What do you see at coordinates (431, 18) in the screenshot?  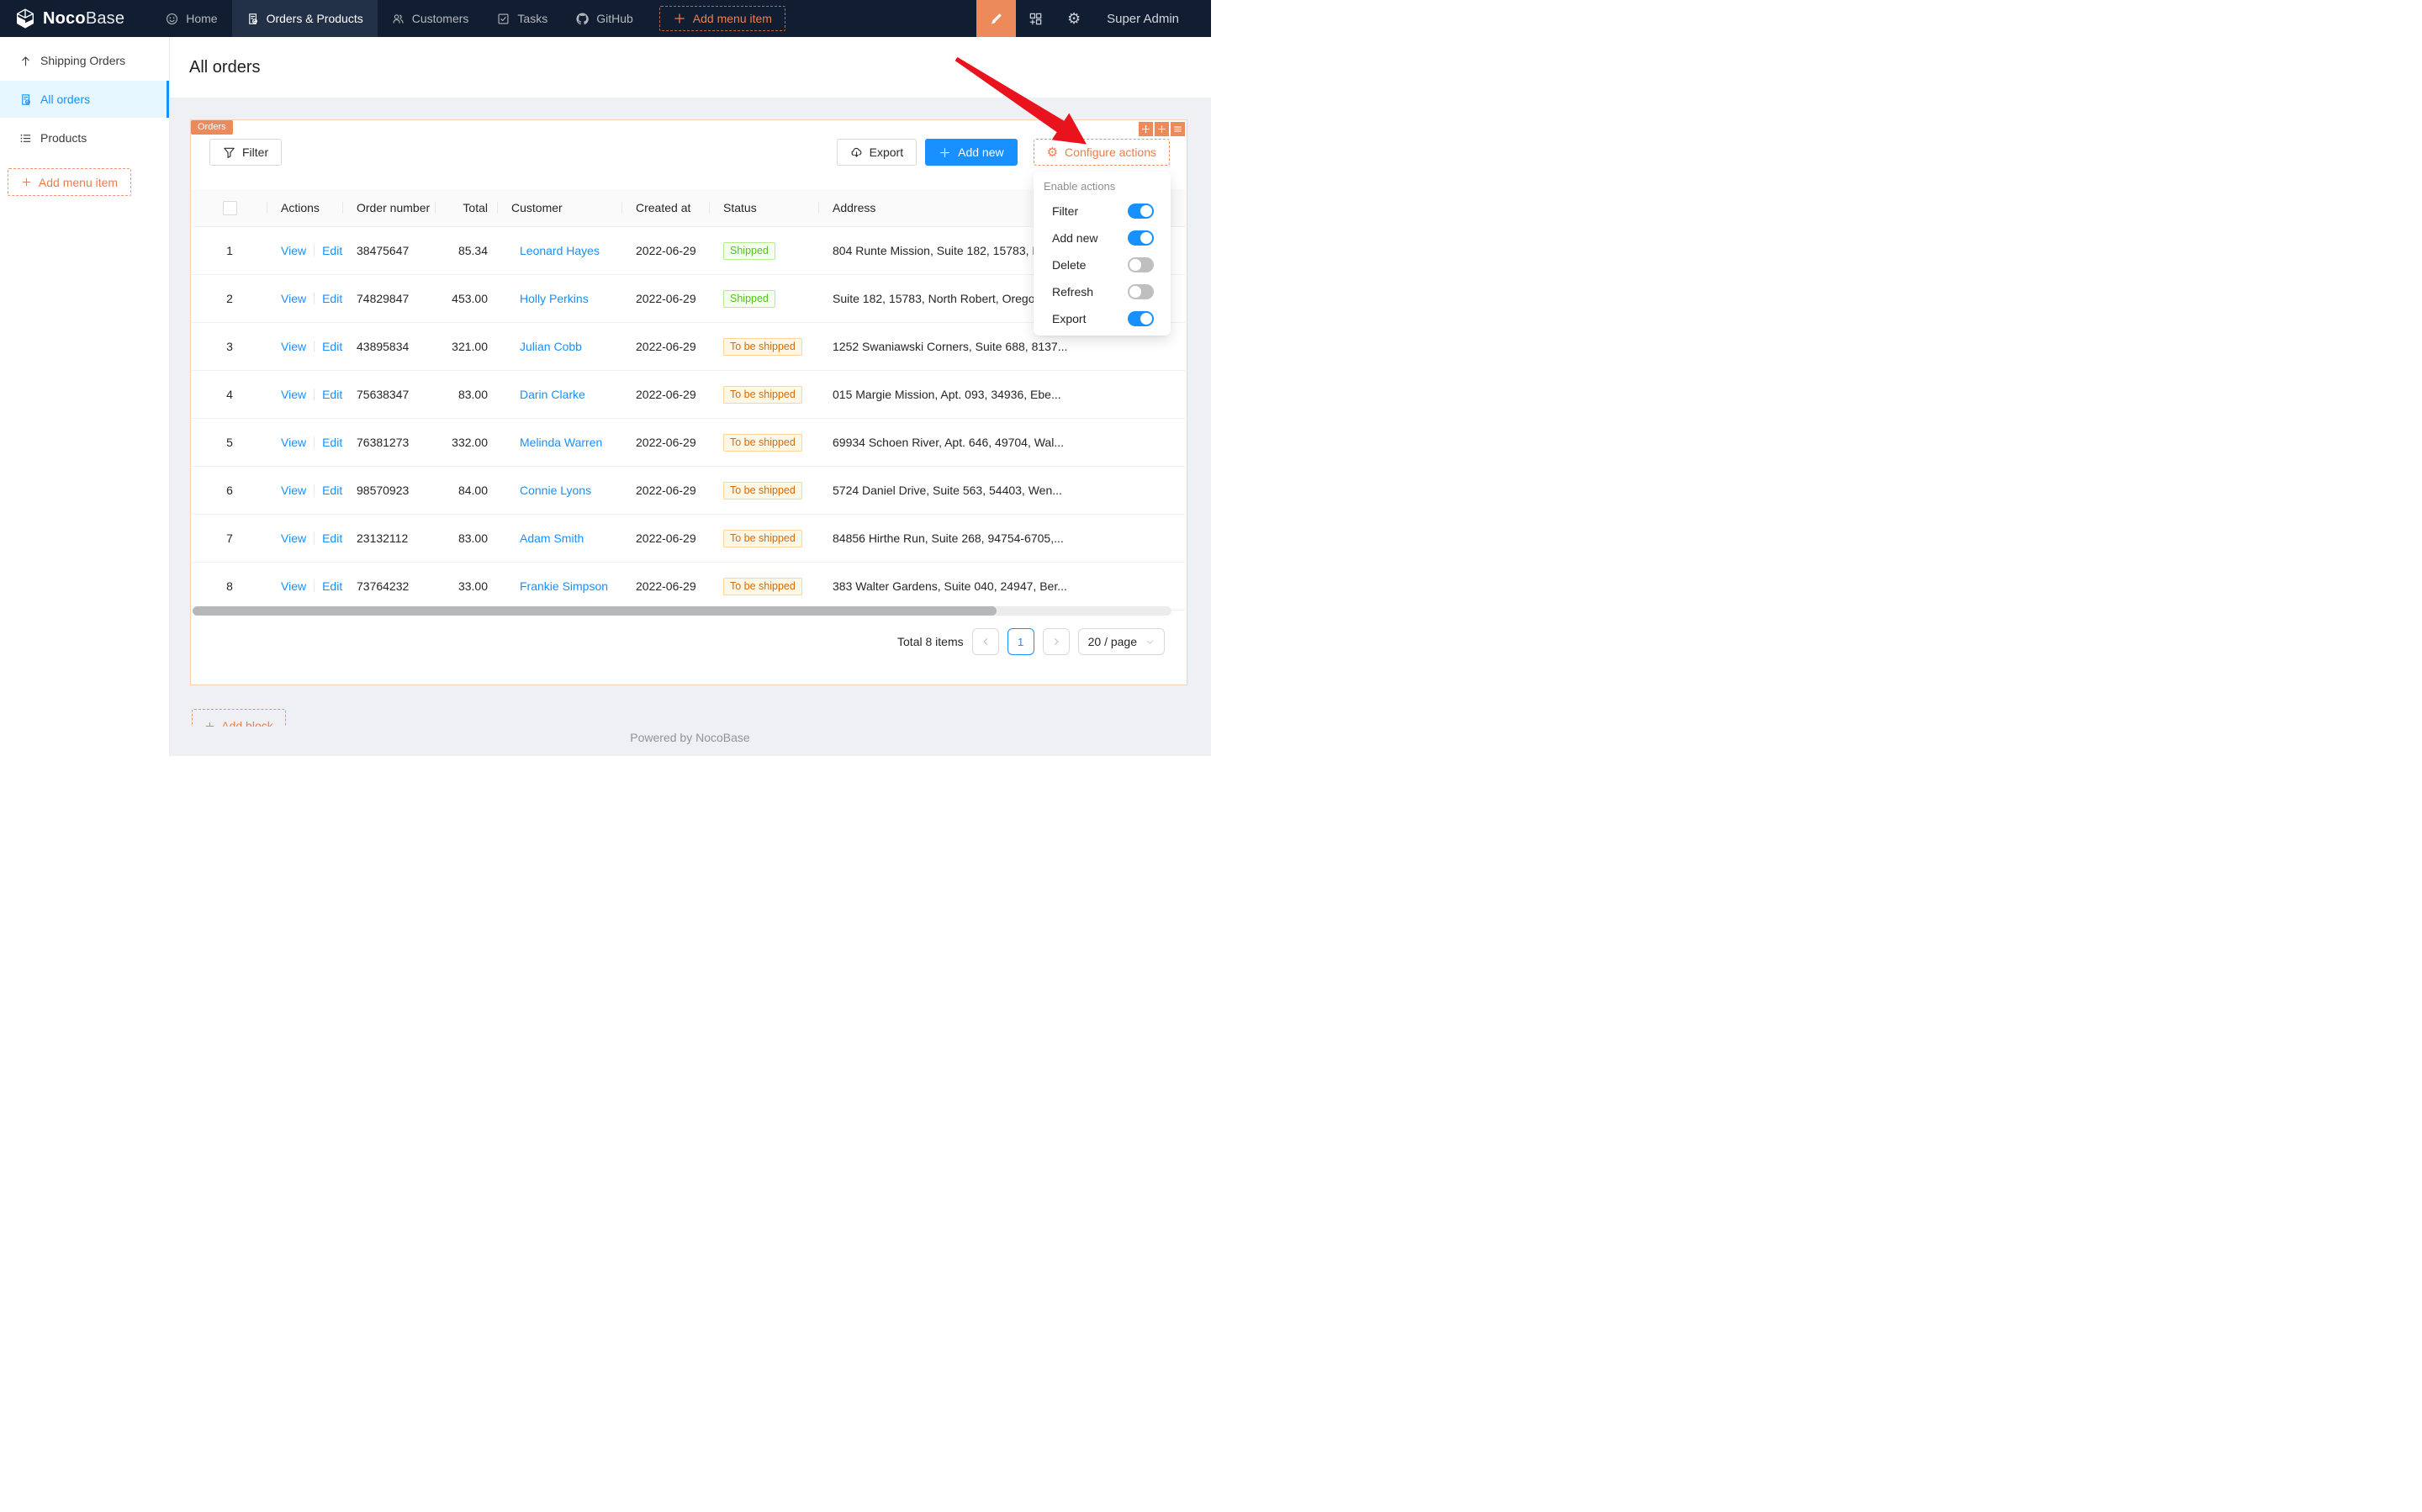 I see `navbar-item-customers: Customers` at bounding box center [431, 18].